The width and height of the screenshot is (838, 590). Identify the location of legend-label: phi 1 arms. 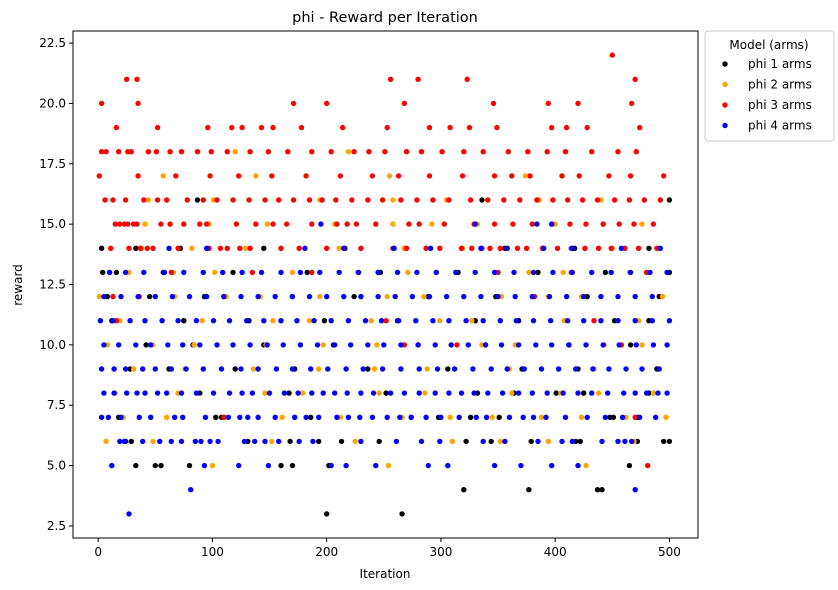
(780, 64).